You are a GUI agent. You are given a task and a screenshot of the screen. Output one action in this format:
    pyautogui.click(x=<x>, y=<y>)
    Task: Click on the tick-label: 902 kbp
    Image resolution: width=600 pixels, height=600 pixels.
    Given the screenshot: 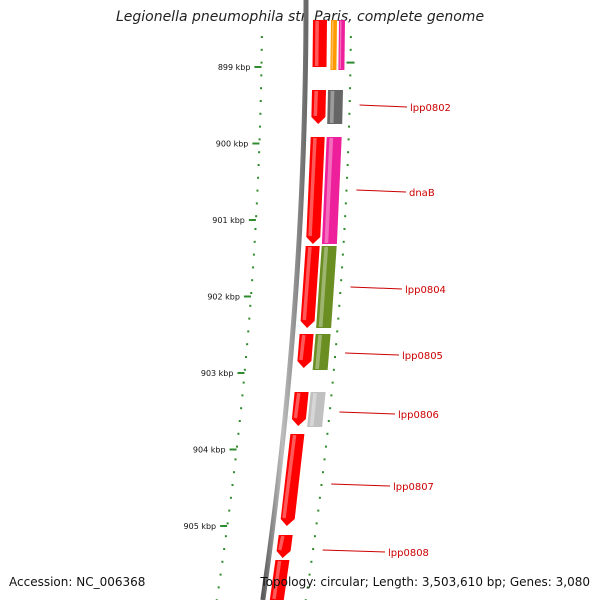 What is the action you would take?
    pyautogui.click(x=223, y=297)
    